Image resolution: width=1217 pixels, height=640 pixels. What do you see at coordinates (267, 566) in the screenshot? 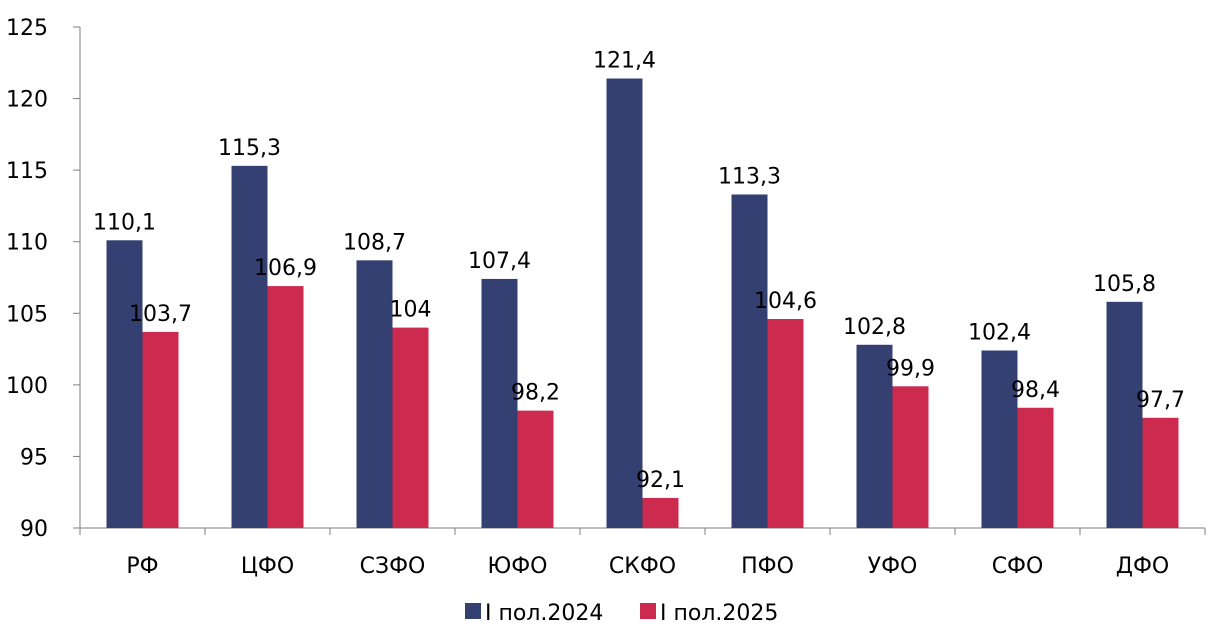
I see `category-label: ЦФО` at bounding box center [267, 566].